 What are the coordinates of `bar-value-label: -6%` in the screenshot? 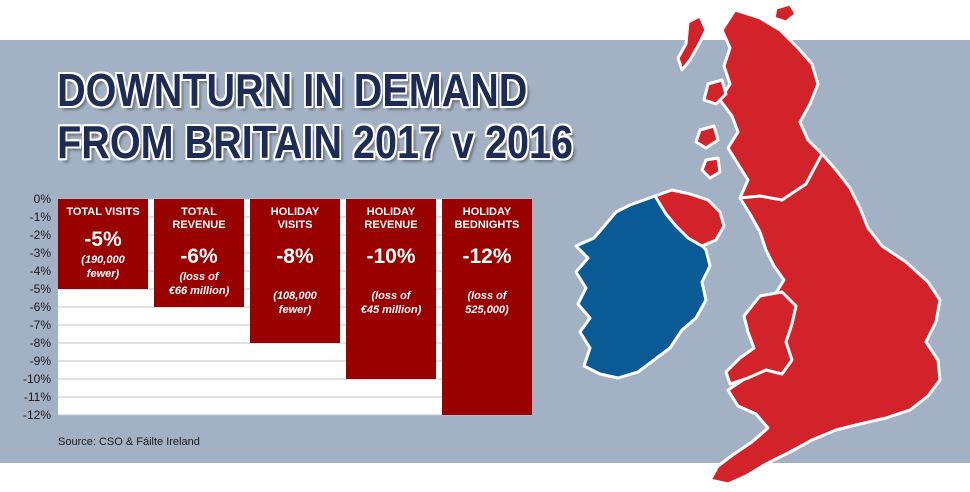 It's located at (199, 256).